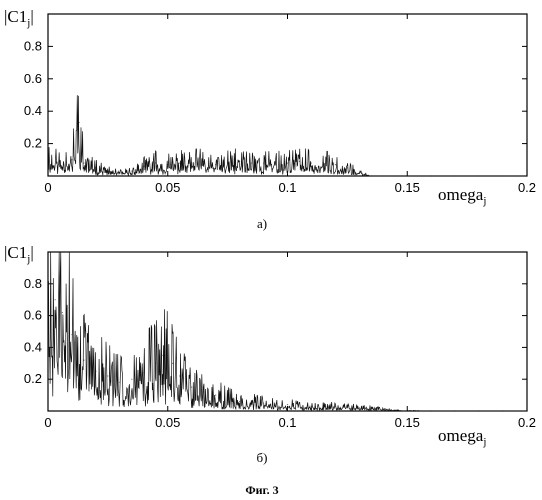  I want to click on panel-caption: а), so click(262, 223).